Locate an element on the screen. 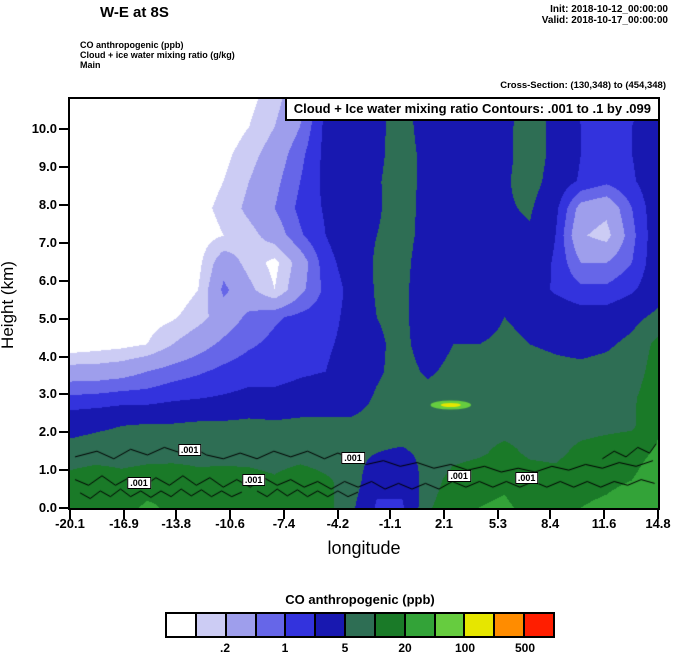  y-tick-label: 6.0 is located at coordinates (47, 280).